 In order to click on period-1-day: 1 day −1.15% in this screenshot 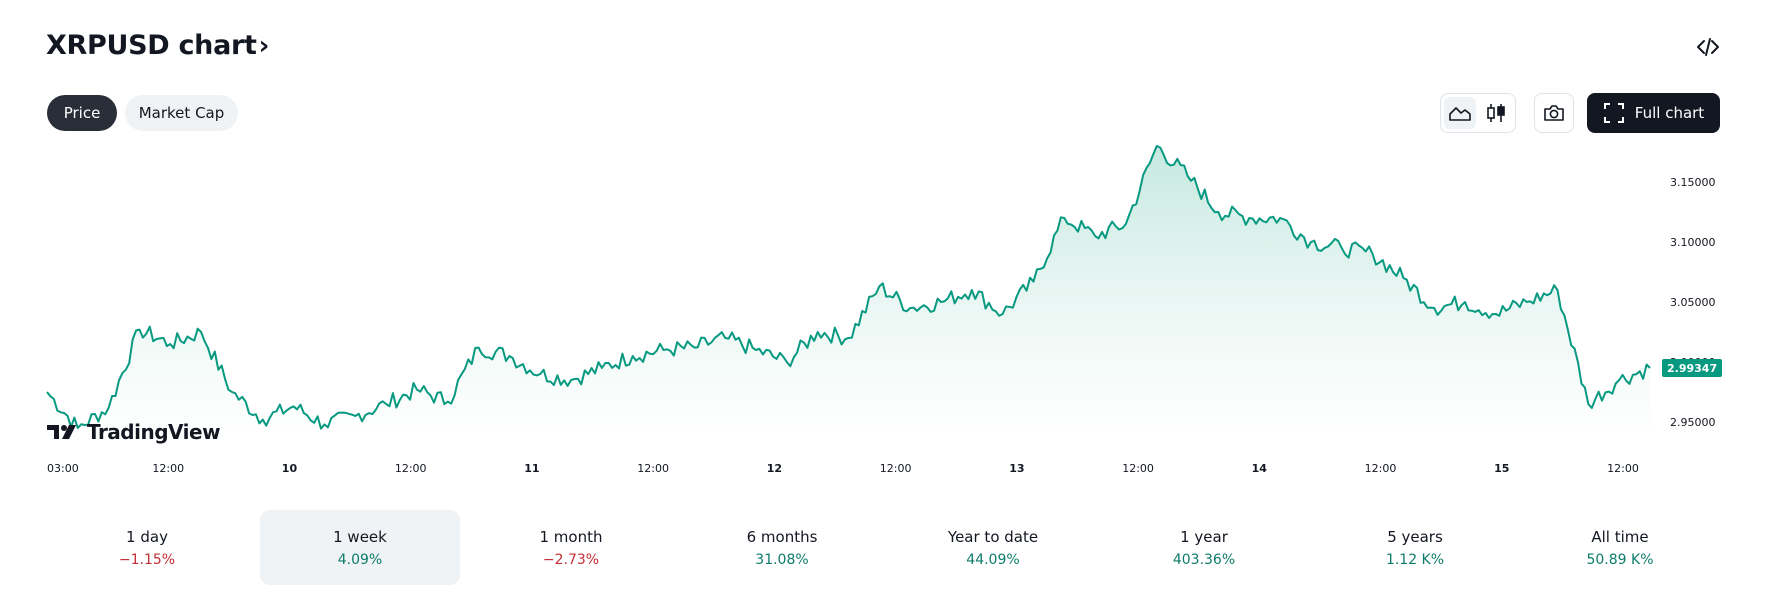, I will do `click(147, 547)`.